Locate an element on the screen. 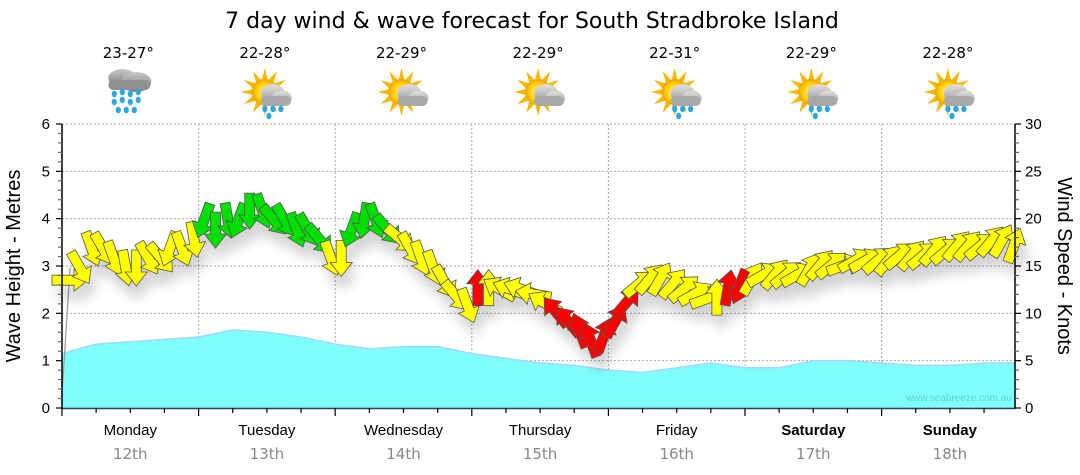  y2-tick-label: 20 is located at coordinates (1033, 219).